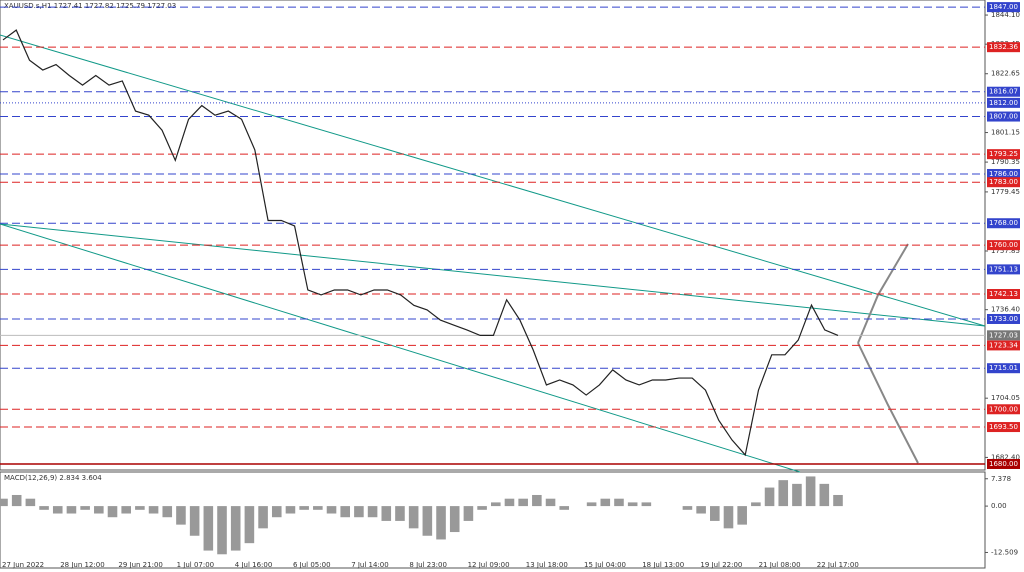  I want to click on x-tick-label: 13 Jul 18:00, so click(547, 565).